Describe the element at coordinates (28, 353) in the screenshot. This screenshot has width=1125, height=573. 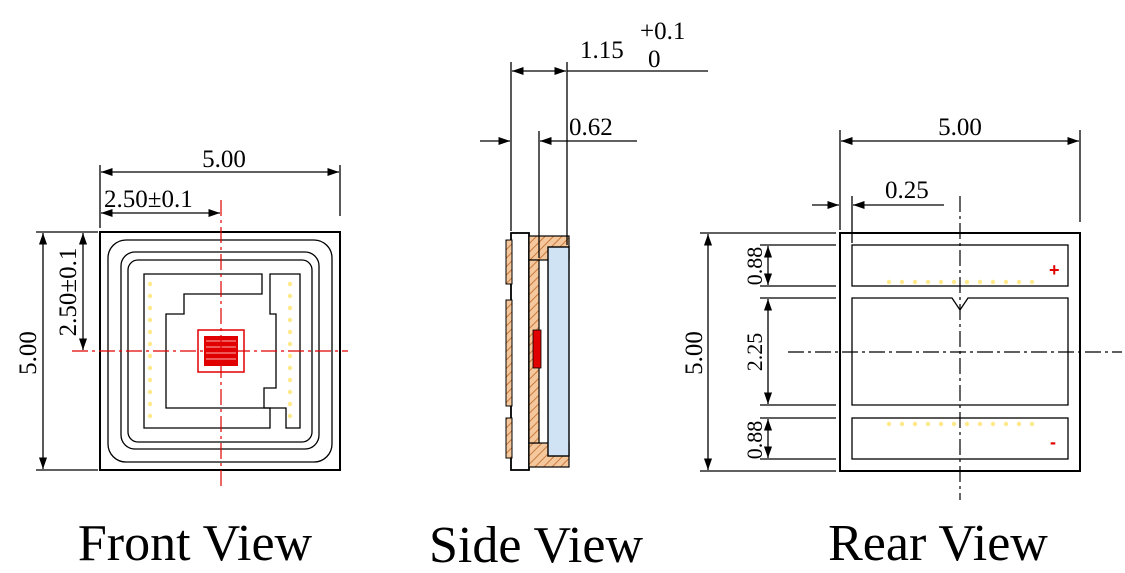
I see `front-height-dim: 5.00` at that location.